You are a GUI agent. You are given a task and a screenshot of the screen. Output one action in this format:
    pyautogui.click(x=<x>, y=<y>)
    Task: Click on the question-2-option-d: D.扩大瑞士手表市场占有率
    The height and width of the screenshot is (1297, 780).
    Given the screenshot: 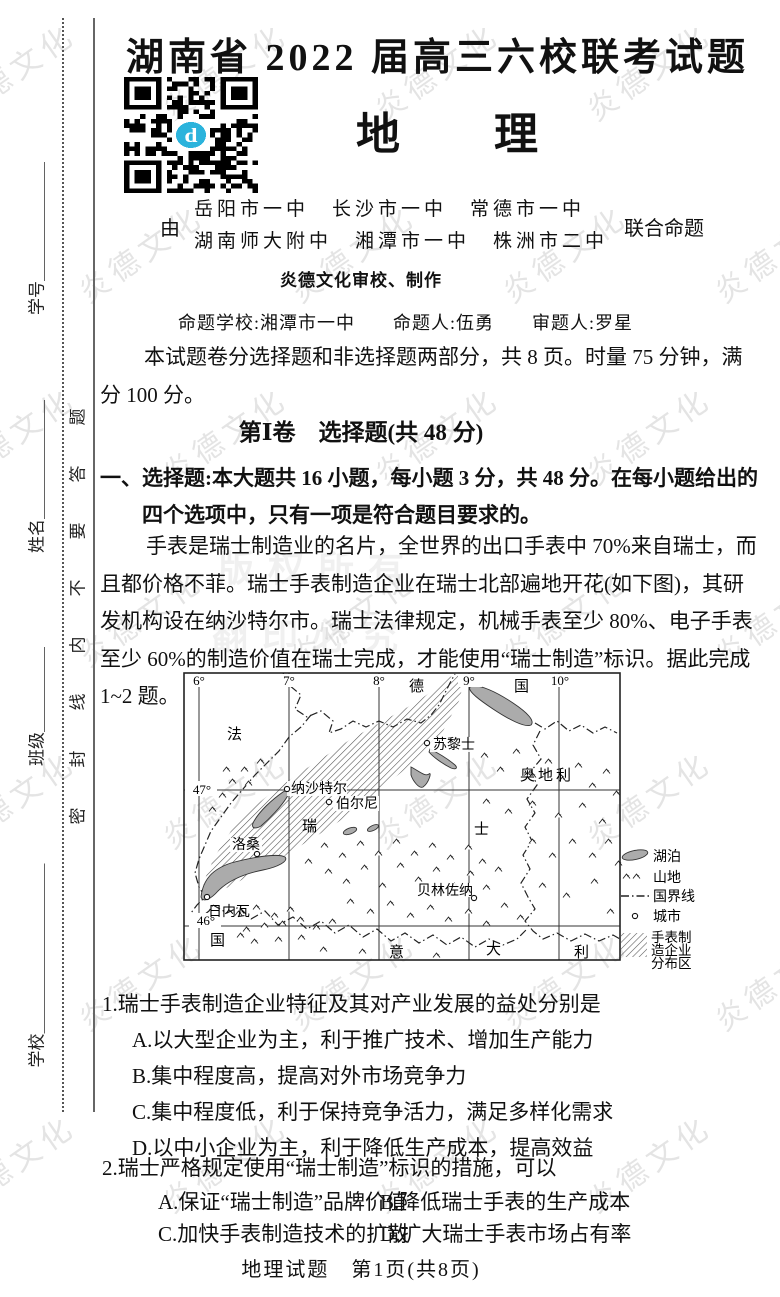 What is the action you would take?
    pyautogui.click(x=506, y=1234)
    